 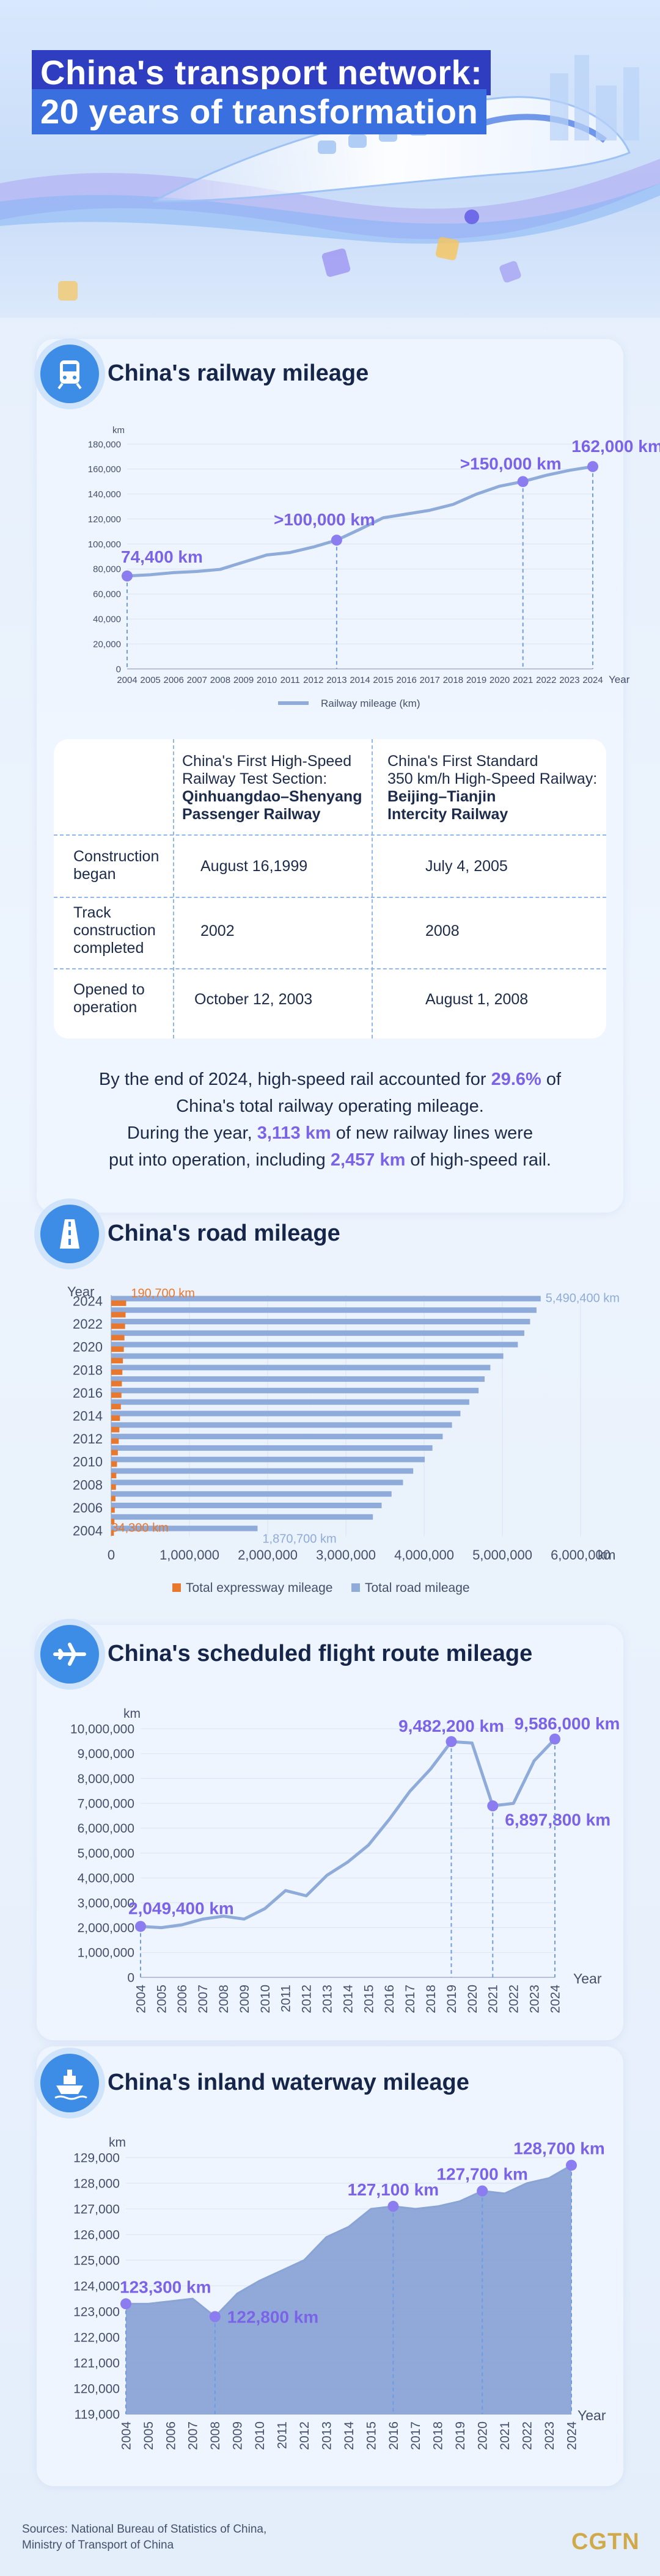 What do you see at coordinates (299, 1540) in the screenshot?
I see `annotation-label: 1,870,700 km` at bounding box center [299, 1540].